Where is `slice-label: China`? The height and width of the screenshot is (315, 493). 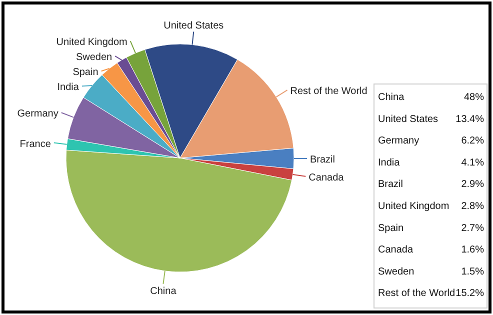
slice-label: China is located at coordinates (163, 291).